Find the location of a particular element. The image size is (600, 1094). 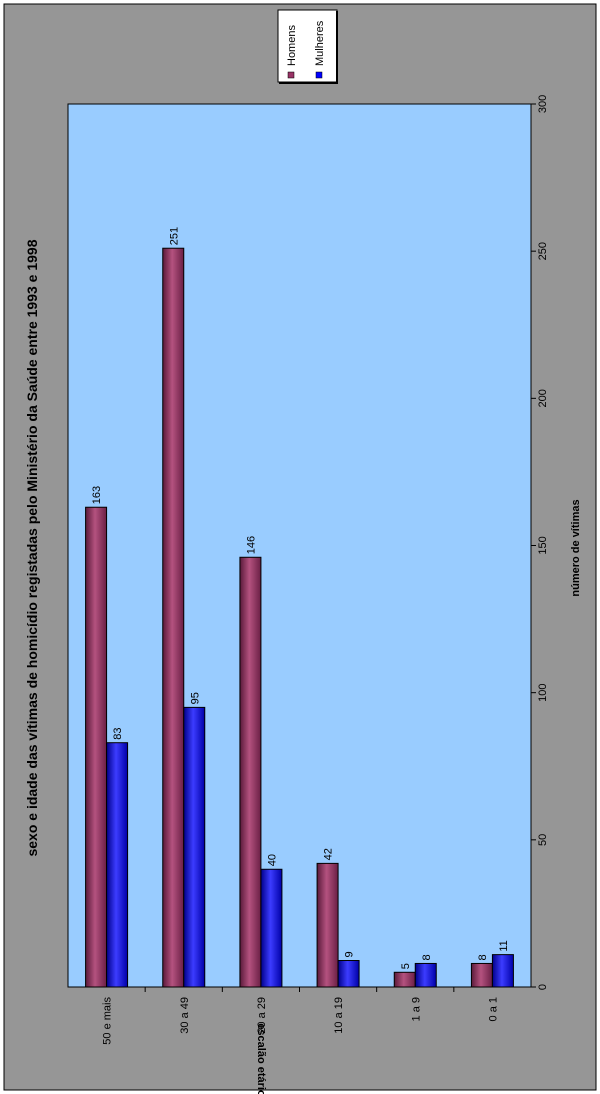

legend-swatch-mulheres is located at coordinates (319, 75).